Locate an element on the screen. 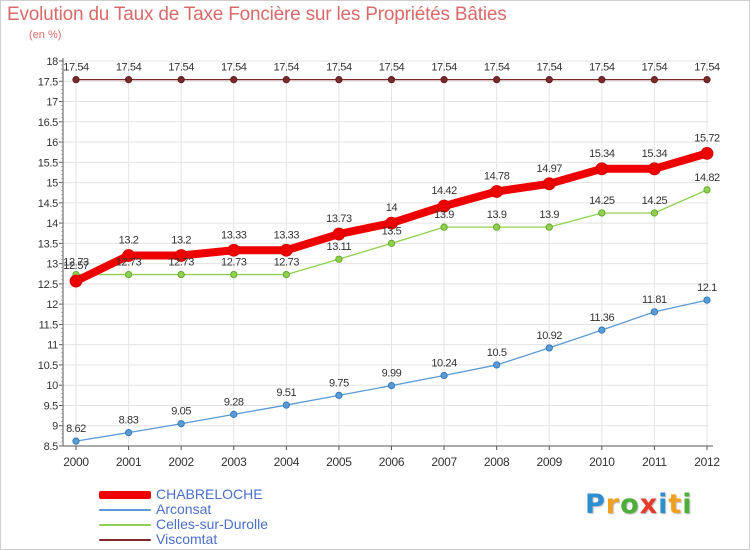 The height and width of the screenshot is (550, 750). legend-label: CHABRELOCHE is located at coordinates (209, 494).